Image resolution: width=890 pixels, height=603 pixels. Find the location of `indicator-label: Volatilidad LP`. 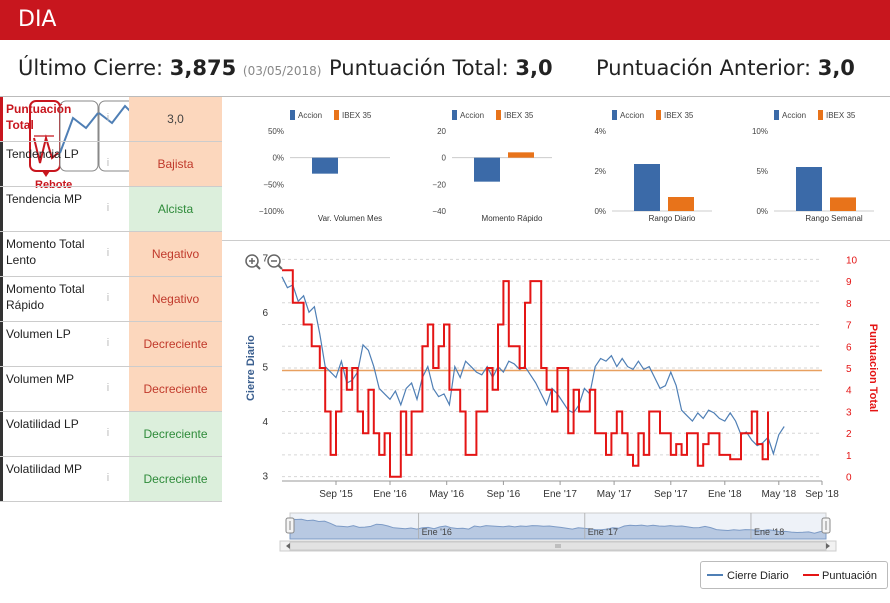

indicator-label: Volatilidad LP is located at coordinates (50, 434).